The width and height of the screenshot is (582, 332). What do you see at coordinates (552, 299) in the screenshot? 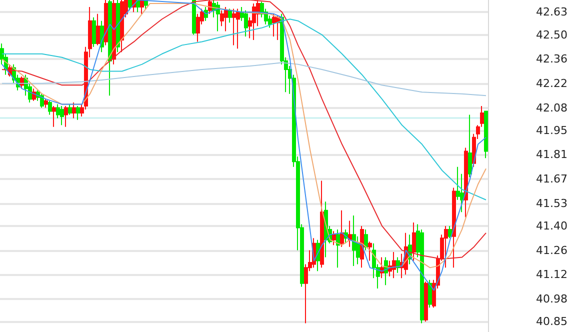
I see `y-tick-label: 40.98` at bounding box center [552, 299].